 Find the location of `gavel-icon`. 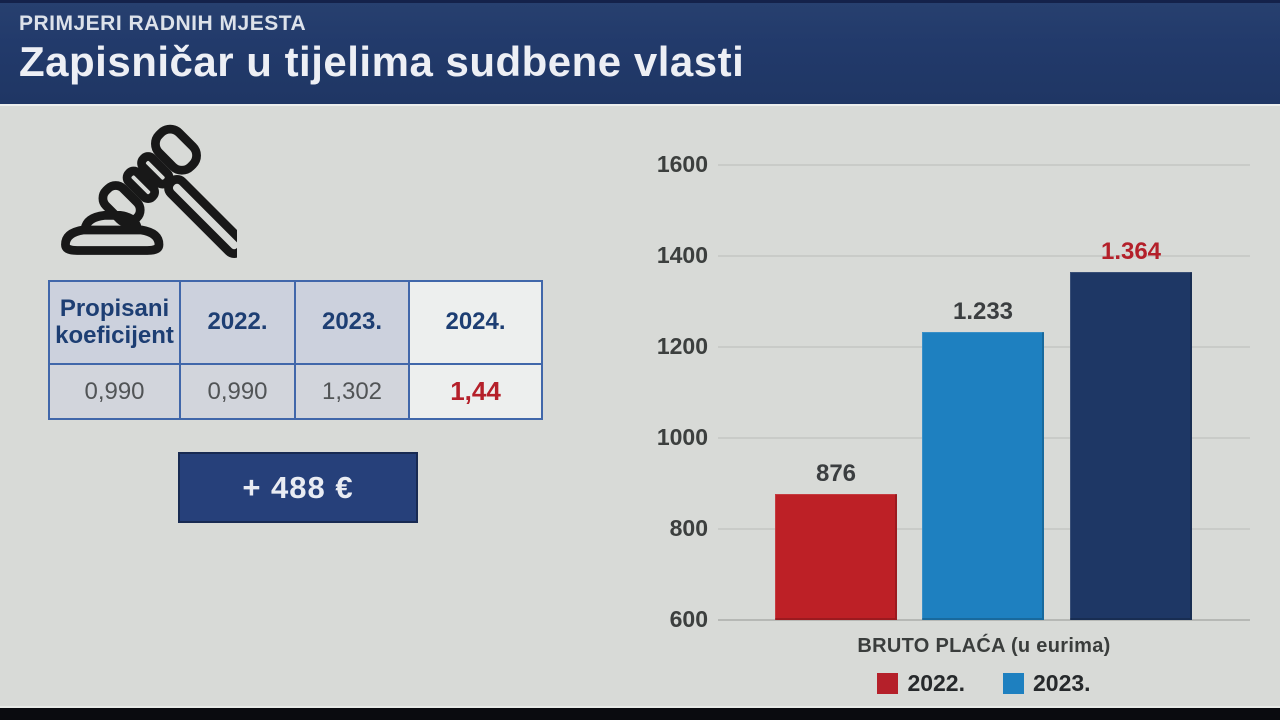

gavel-icon is located at coordinates (145, 192).